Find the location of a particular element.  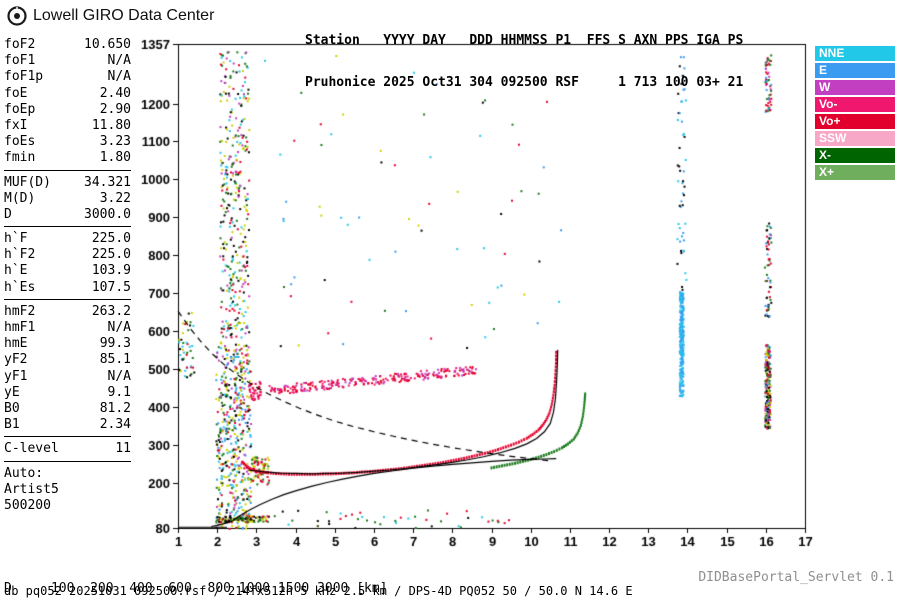

parameter-row: h`E 103.9 is located at coordinates (67, 271).